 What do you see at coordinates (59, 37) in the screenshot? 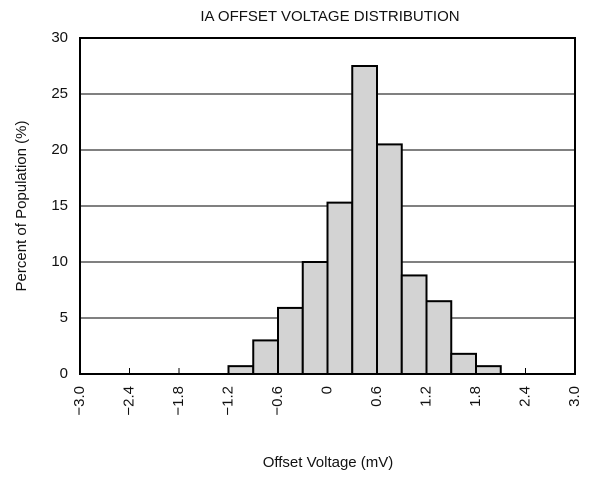
I see `y-tick-label: 30` at bounding box center [59, 37].